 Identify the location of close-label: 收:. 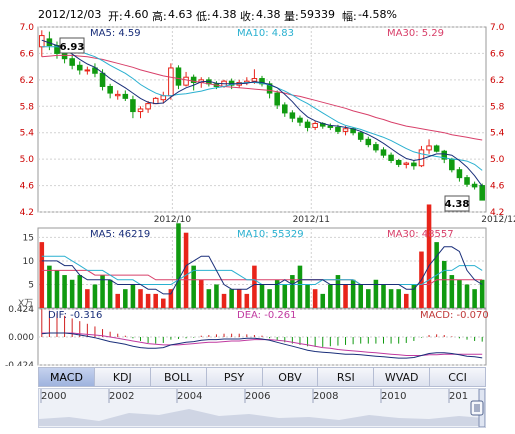
(247, 16).